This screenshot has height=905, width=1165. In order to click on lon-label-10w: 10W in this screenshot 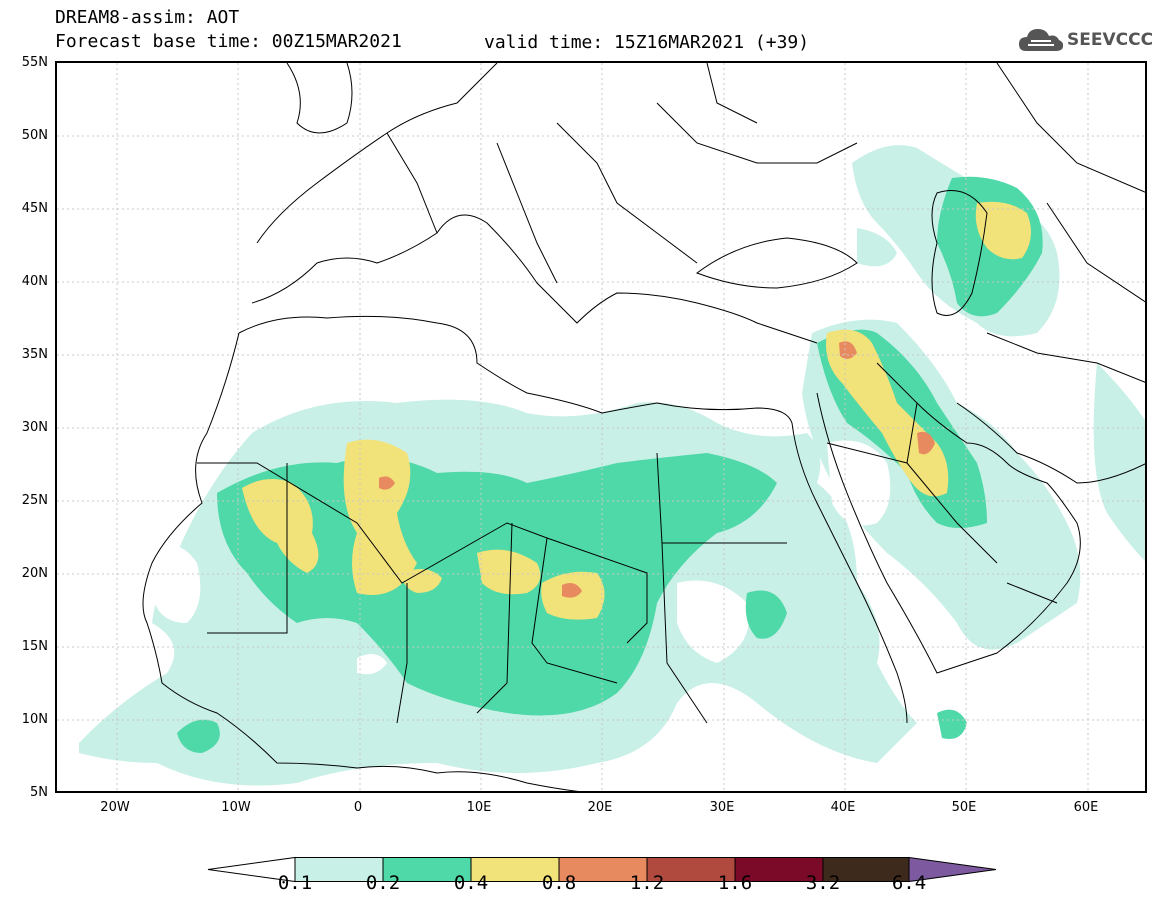, I will do `click(236, 807)`.